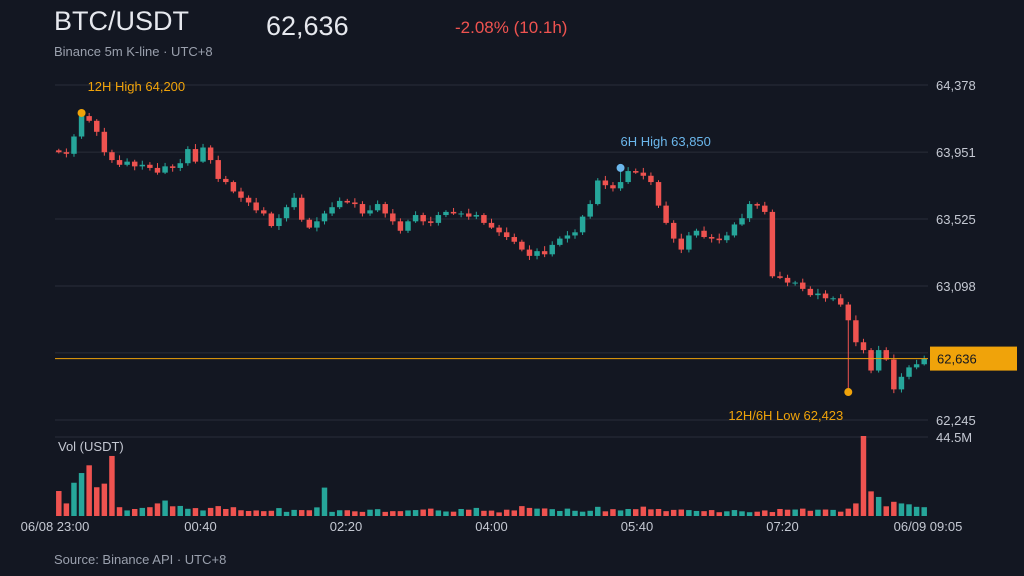 The image size is (1024, 576). Describe the element at coordinates (55, 526) in the screenshot. I see `time-tick-label: 06/08 23:00` at that location.